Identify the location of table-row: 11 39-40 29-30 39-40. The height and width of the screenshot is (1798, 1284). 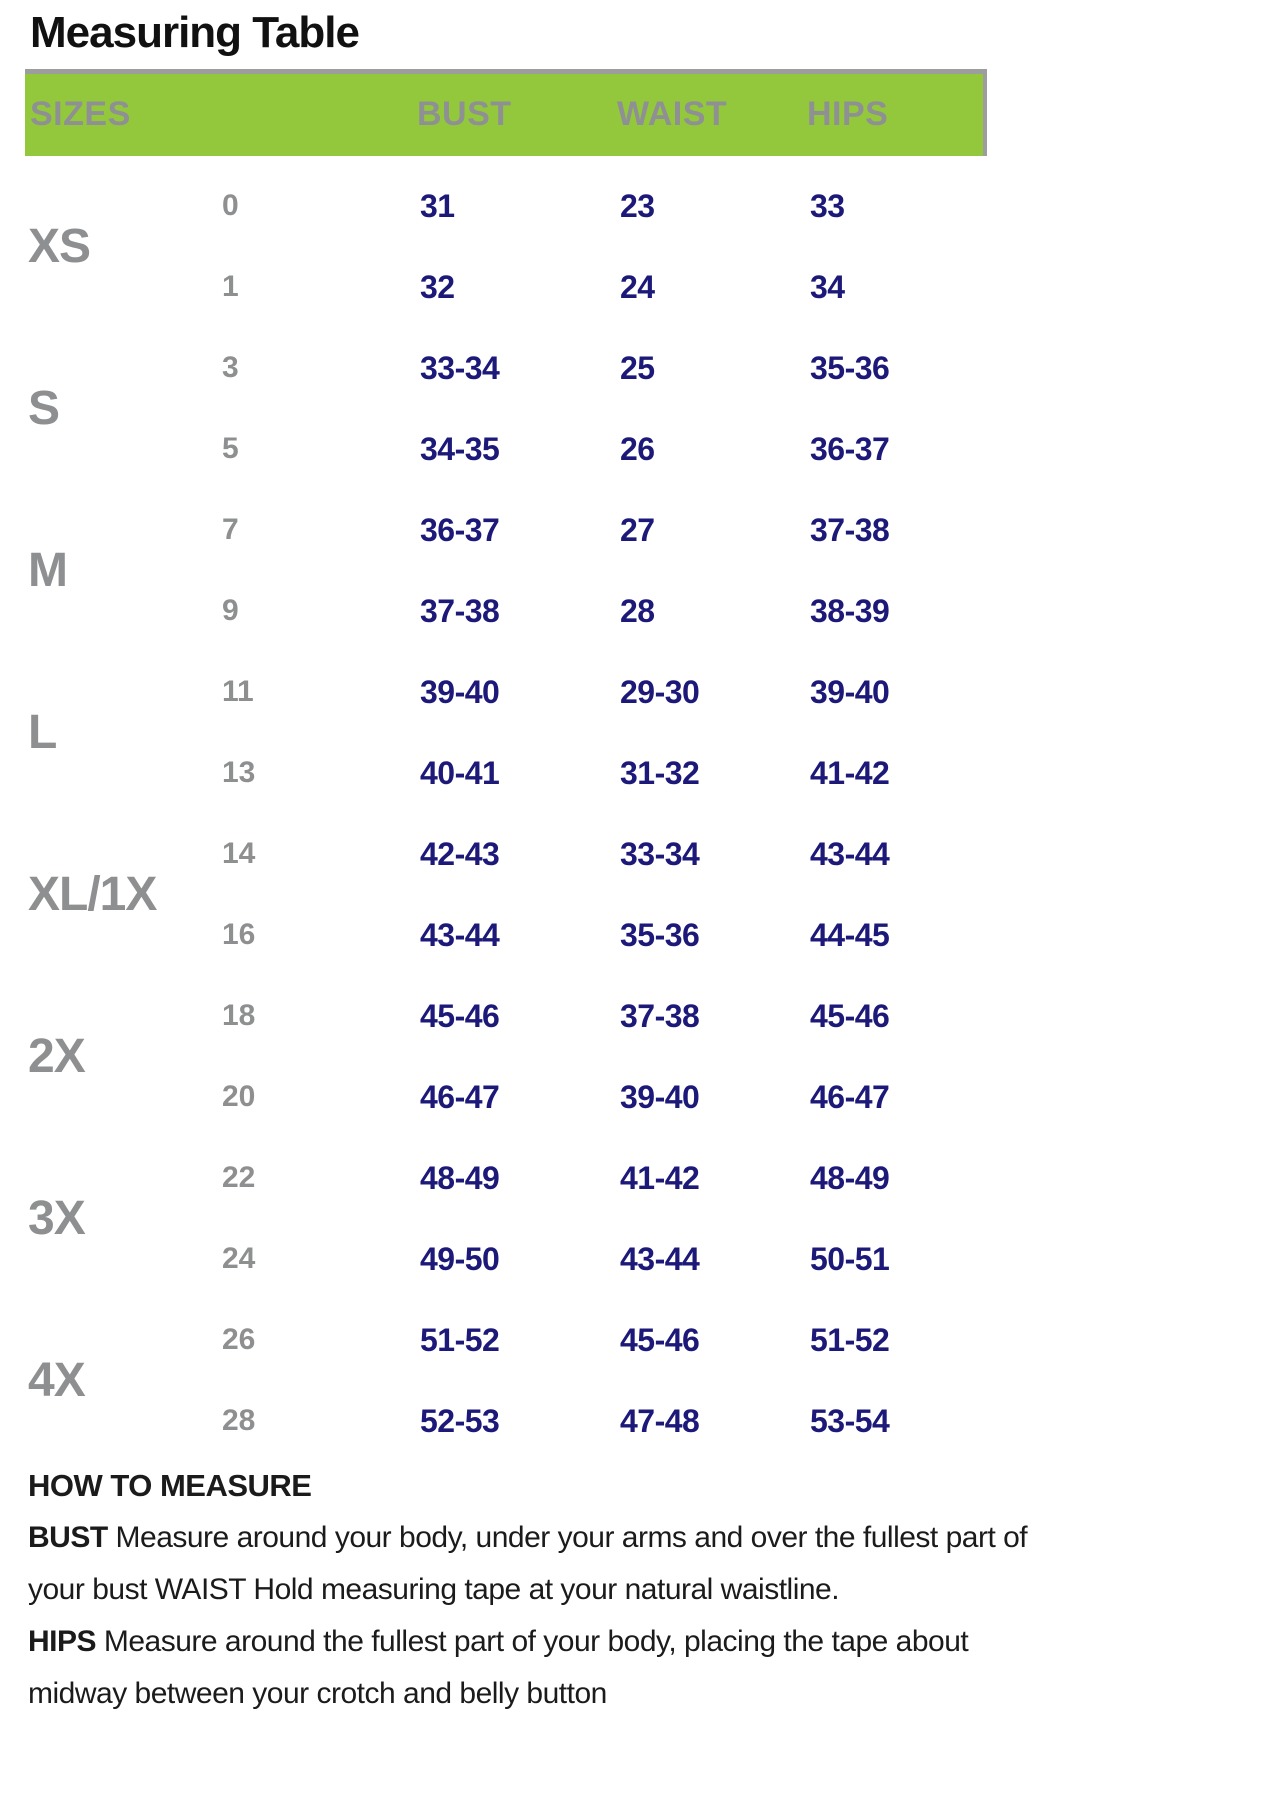
(630, 692).